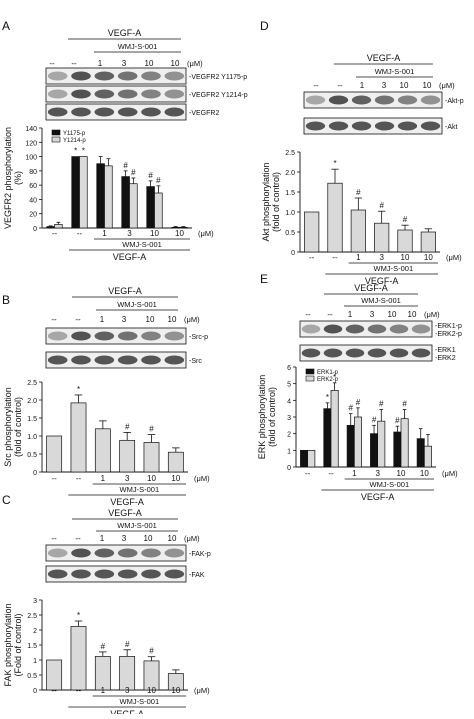 Image resolution: width=474 pixels, height=719 pixels. What do you see at coordinates (448, 326) in the screenshot?
I see `blot-label: -ERK1-p` at bounding box center [448, 326].